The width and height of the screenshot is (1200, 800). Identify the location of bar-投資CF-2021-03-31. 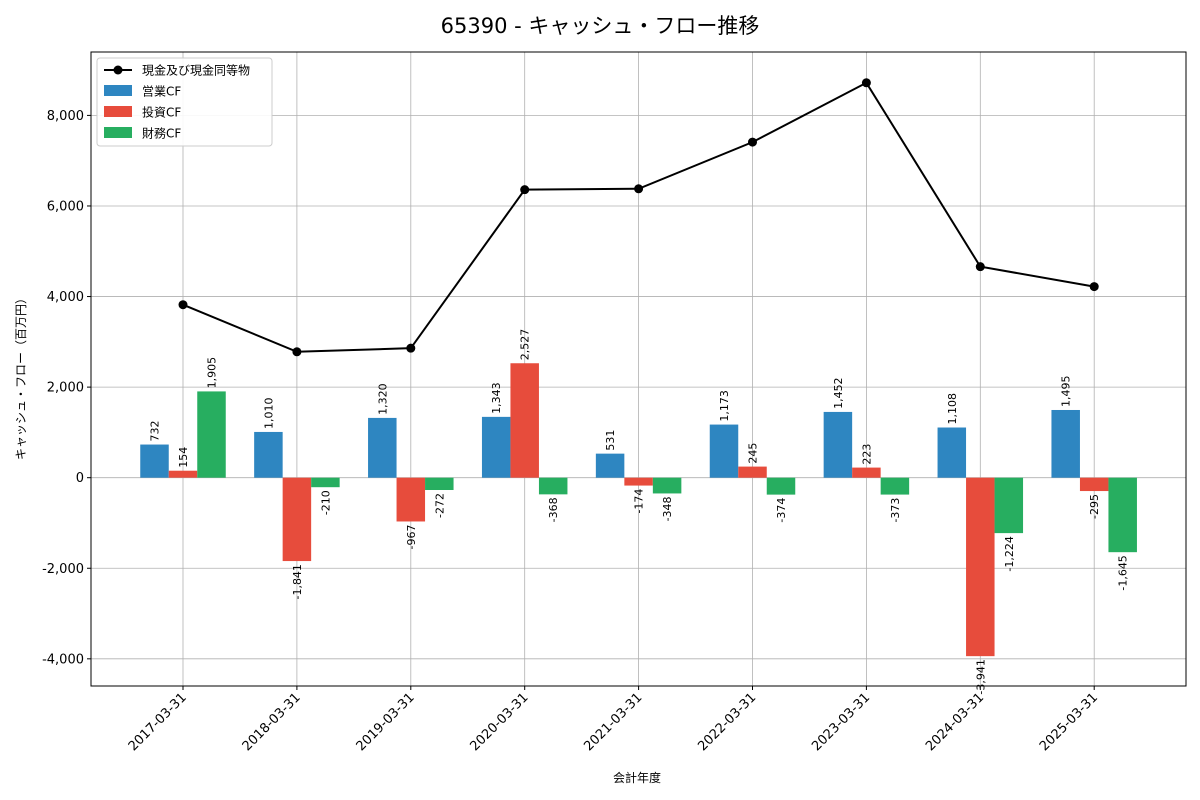
(638, 481).